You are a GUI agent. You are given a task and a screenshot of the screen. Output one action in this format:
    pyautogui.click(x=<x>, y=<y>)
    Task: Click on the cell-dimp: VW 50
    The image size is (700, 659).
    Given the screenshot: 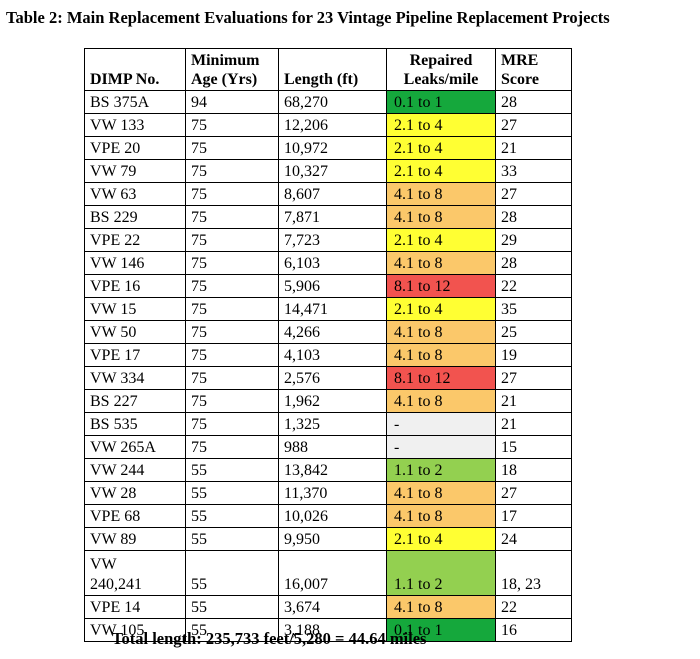 What is the action you would take?
    pyautogui.click(x=135, y=332)
    